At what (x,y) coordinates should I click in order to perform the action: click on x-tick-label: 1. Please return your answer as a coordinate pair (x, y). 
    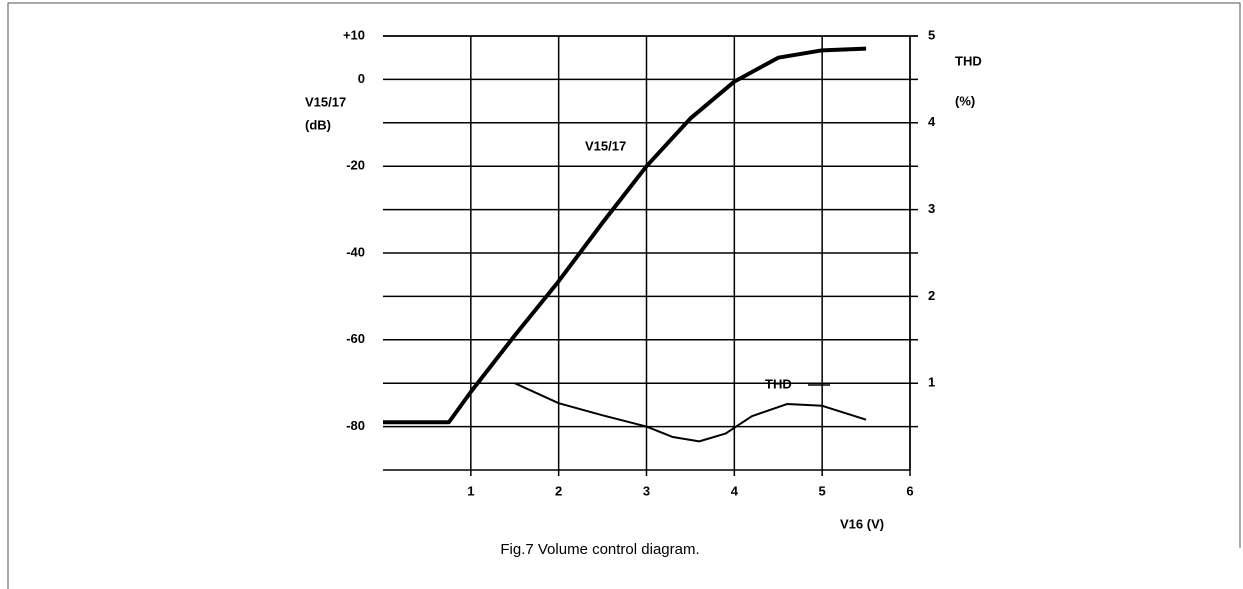
    Looking at the image, I should click on (470, 490).